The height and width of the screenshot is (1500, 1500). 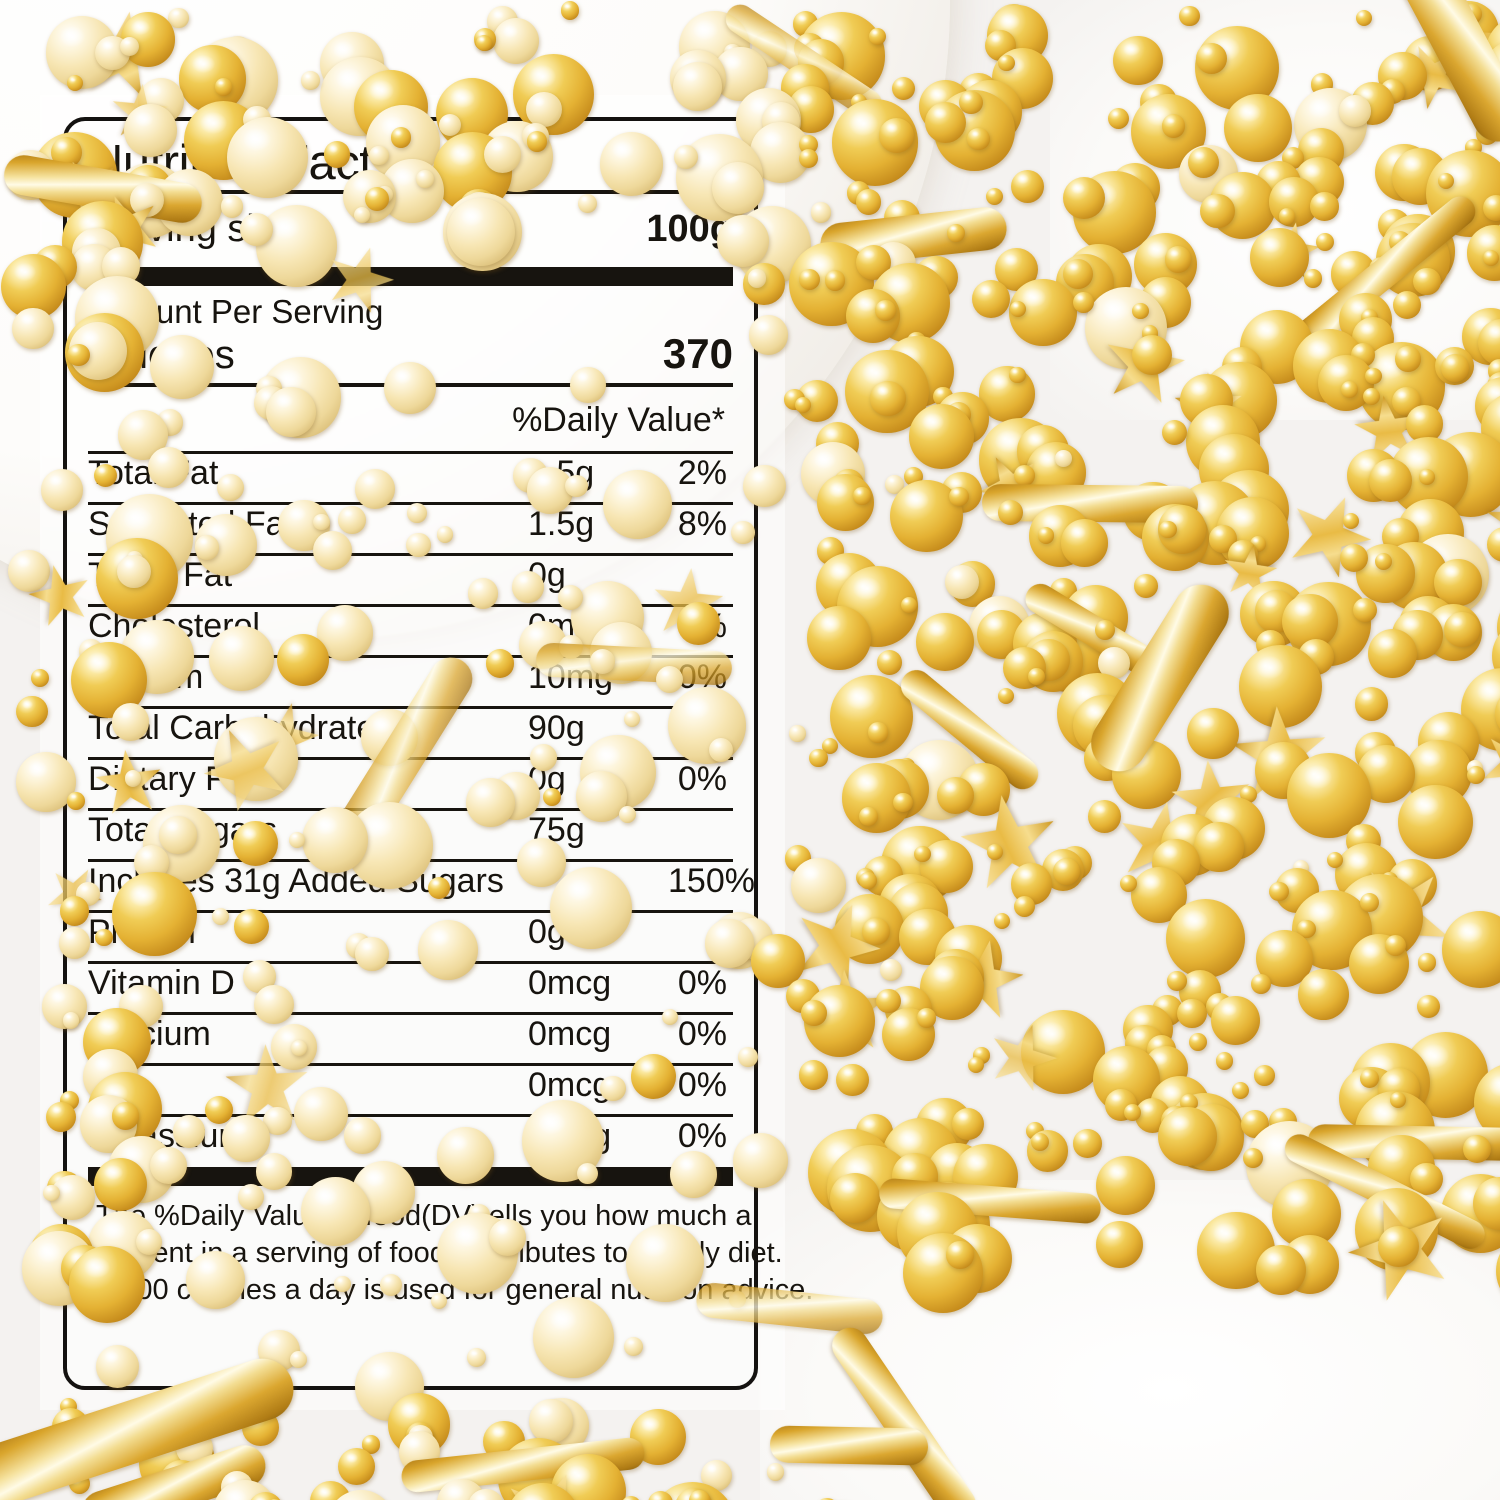 What do you see at coordinates (410, 276) in the screenshot?
I see `serving-divider-thick` at bounding box center [410, 276].